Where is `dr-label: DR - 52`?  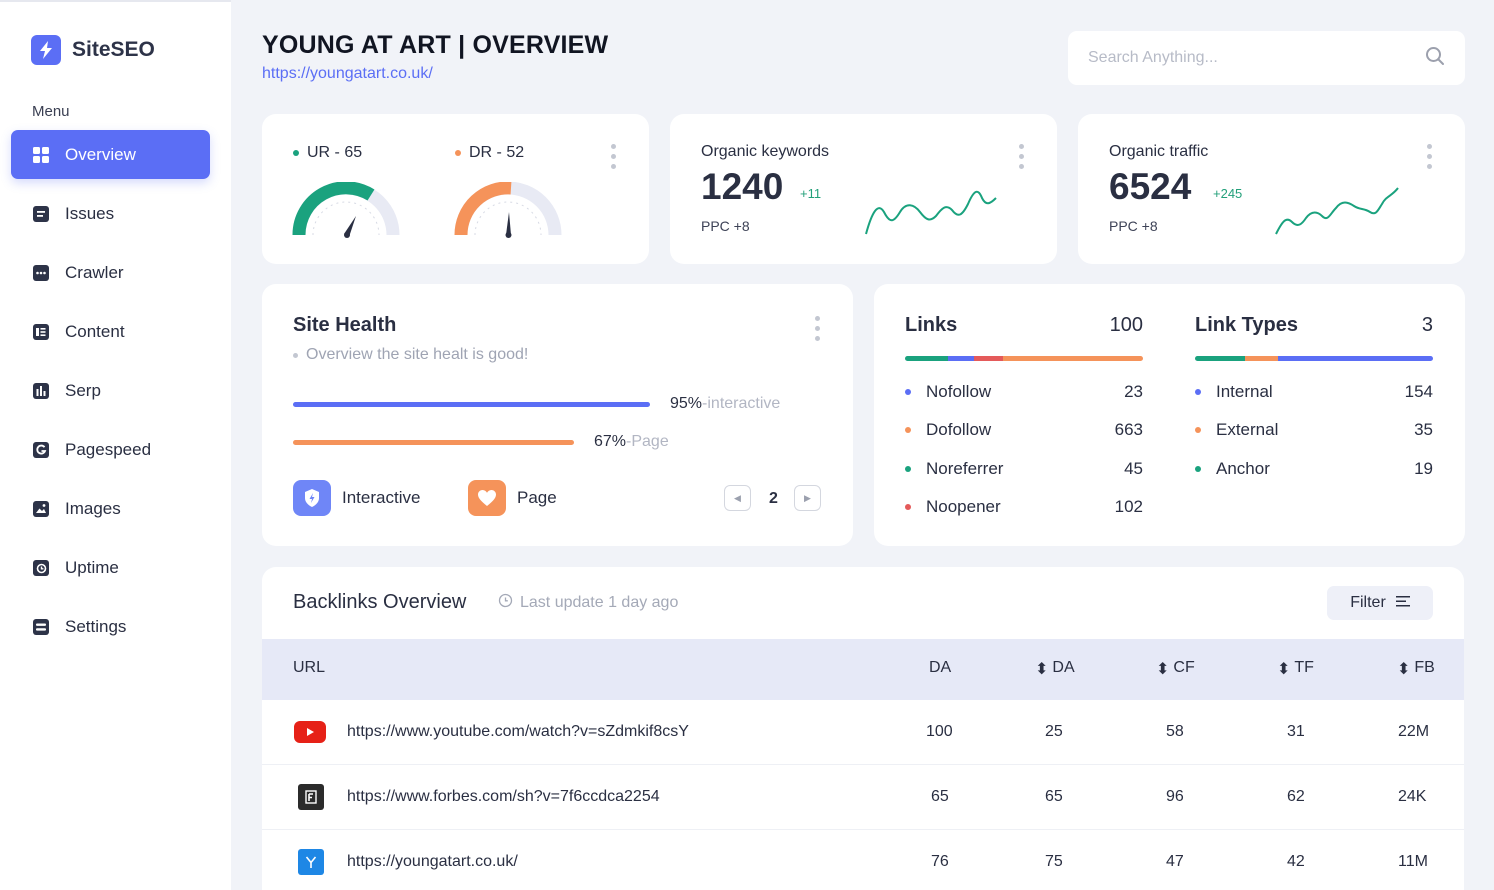 dr-label: DR - 52 is located at coordinates (489, 153).